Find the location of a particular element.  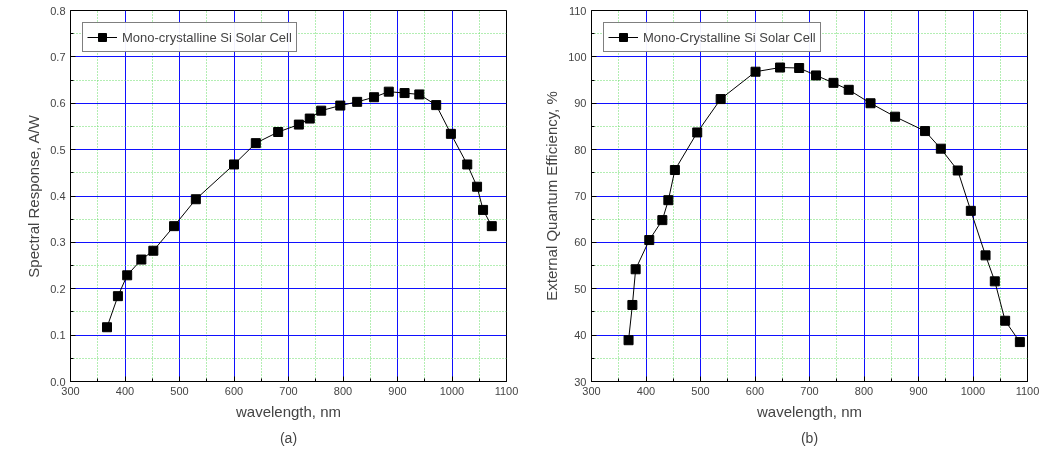

text: (a) is located at coordinates (288, 437).